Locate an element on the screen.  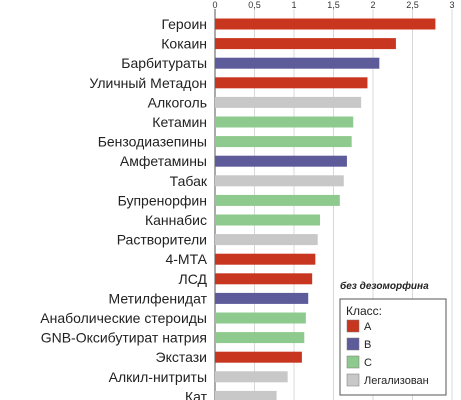
category-label: Каннабис is located at coordinates (176, 220).